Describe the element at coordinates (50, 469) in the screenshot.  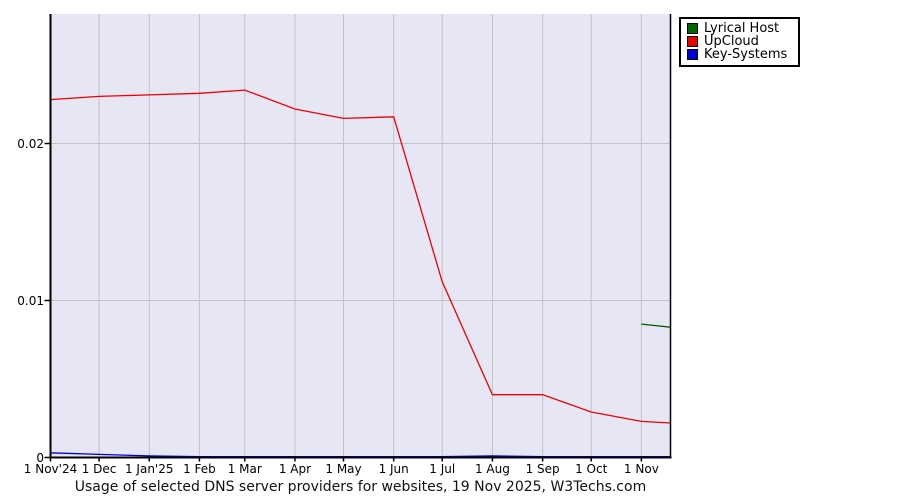
I see `x-axis-label: 1 Nov'24` at that location.